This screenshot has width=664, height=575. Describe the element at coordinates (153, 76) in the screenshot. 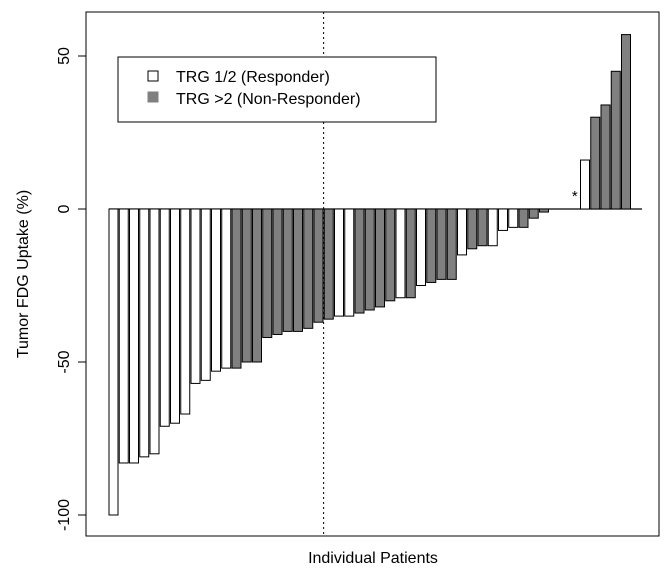

I see `legend-swatch-responder` at that location.